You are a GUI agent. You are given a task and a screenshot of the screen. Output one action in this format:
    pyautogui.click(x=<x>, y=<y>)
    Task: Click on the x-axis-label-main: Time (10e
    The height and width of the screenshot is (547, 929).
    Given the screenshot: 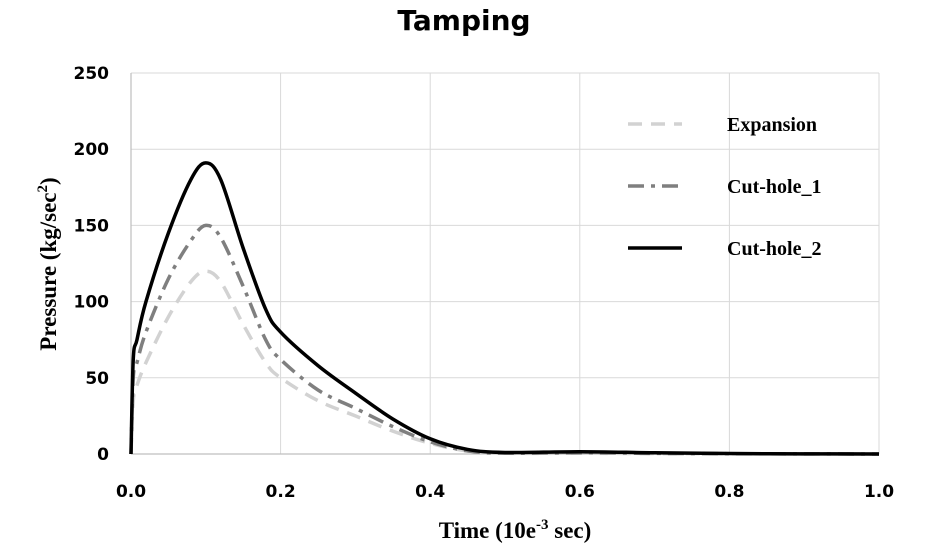 What is the action you would take?
    pyautogui.click(x=487, y=530)
    